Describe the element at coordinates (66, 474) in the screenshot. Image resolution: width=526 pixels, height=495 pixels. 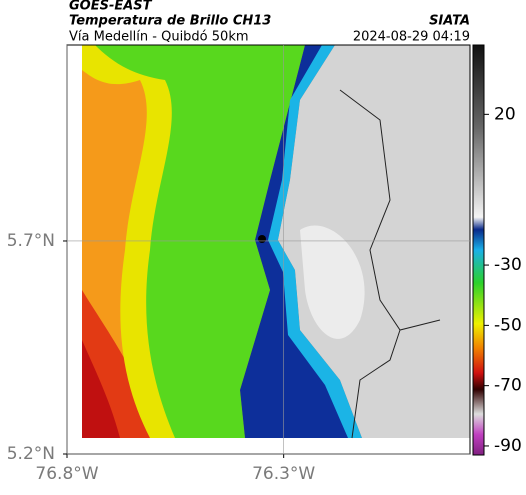
I see `x-tick-label: 76.8°W` at that location.